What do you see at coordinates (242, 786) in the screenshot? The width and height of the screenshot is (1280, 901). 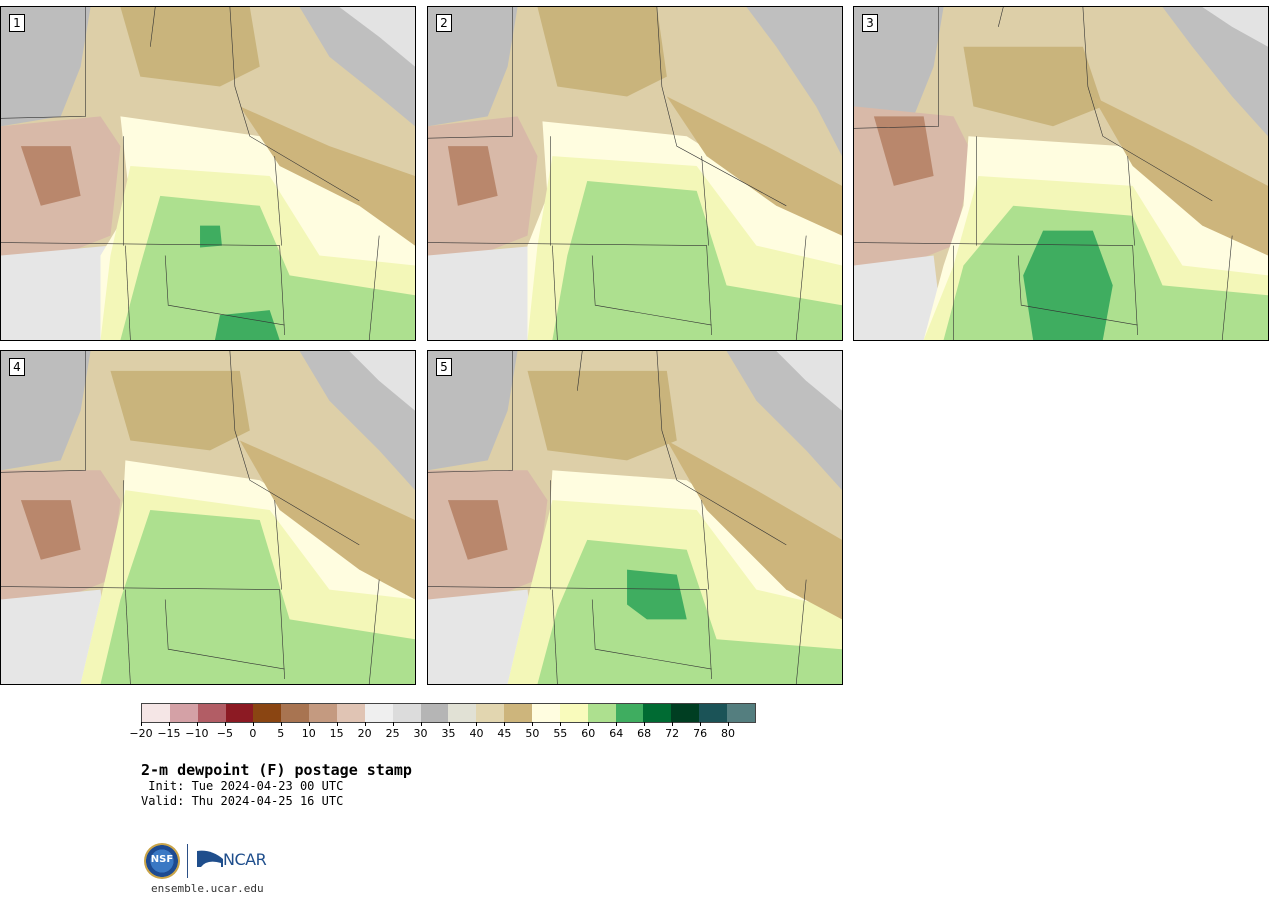 I see `init-time: Init: Tue 2024-04-23 00 UTC` at bounding box center [242, 786].